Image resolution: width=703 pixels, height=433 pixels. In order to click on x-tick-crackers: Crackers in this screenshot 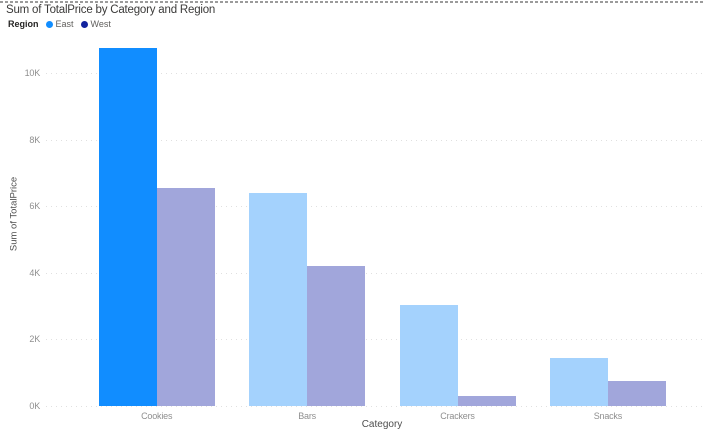, I will do `click(457, 416)`.